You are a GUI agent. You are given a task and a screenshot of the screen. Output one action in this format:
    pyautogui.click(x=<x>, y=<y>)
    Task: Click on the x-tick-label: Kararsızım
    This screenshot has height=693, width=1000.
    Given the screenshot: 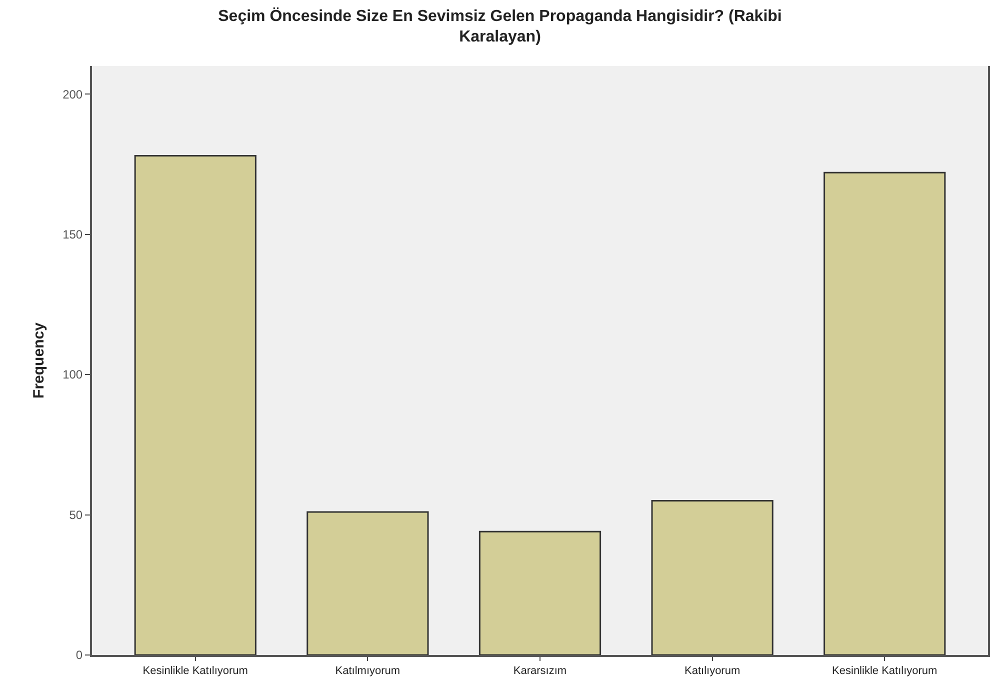 What is the action you would take?
    pyautogui.click(x=540, y=671)
    